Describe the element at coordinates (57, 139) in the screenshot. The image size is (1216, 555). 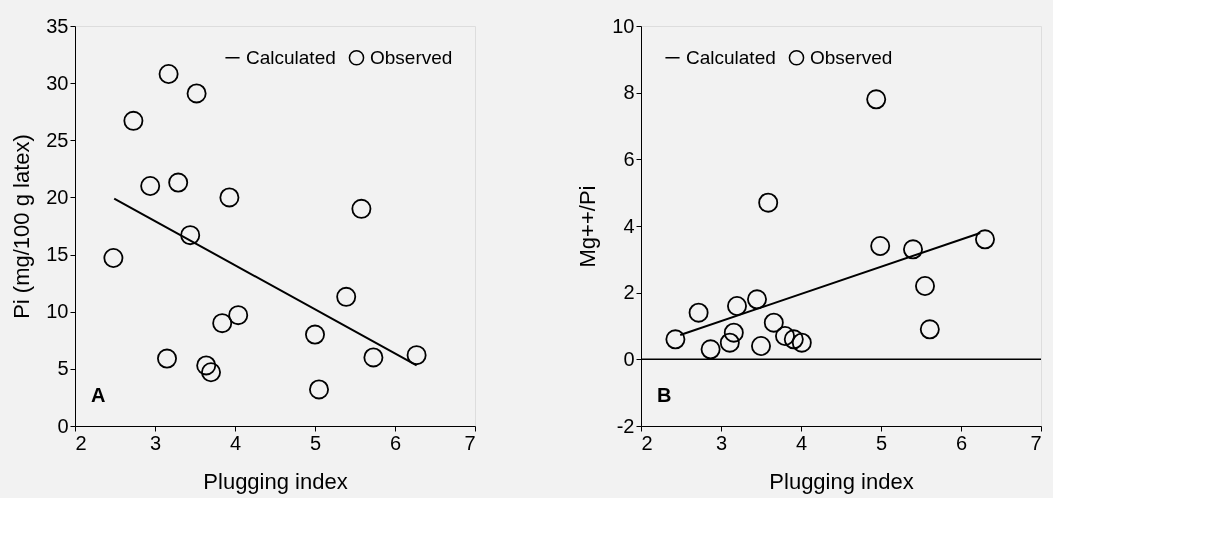
I see `y-tick-label: 25` at that location.